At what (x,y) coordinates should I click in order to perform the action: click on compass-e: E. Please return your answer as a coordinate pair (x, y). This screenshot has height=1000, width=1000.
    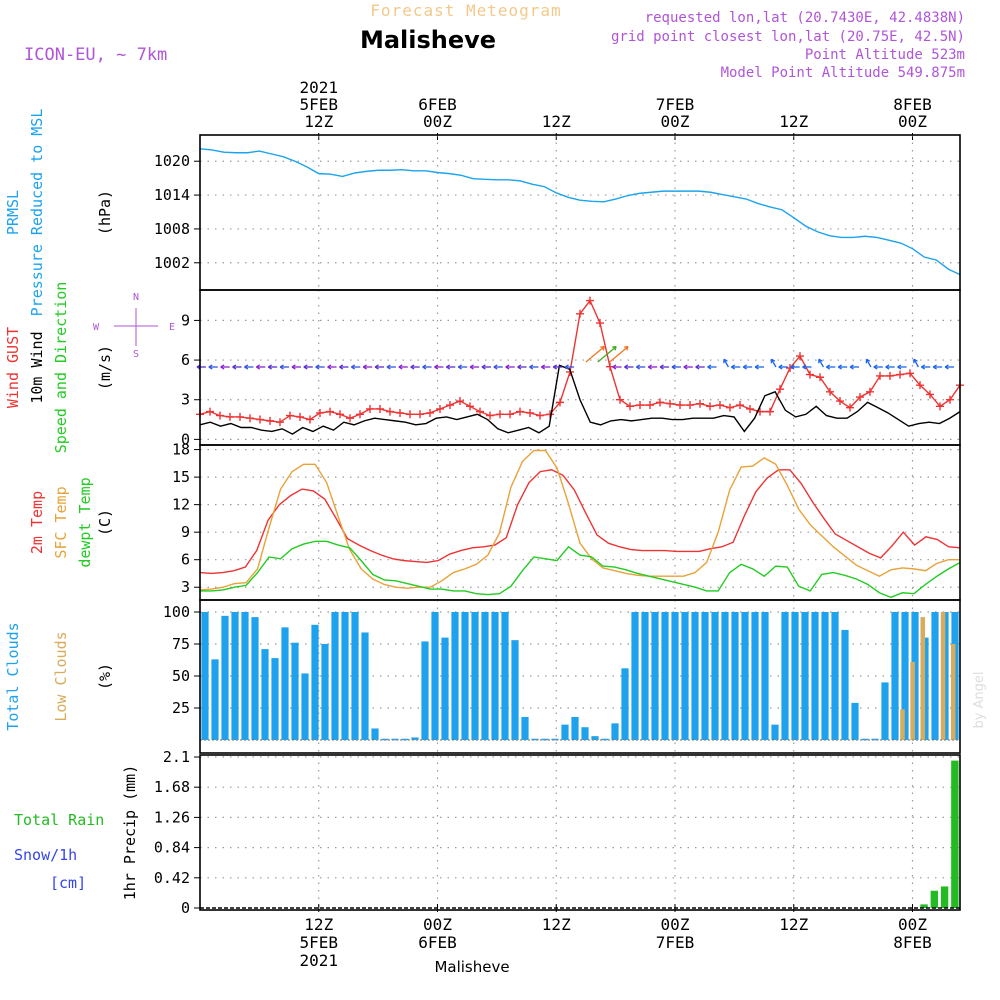
    Looking at the image, I should click on (172, 327).